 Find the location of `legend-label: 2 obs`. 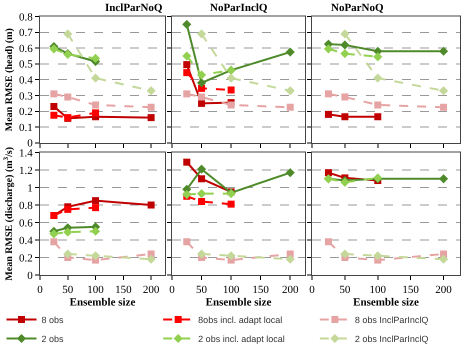

legend-label: 2 obs is located at coordinates (53, 339).